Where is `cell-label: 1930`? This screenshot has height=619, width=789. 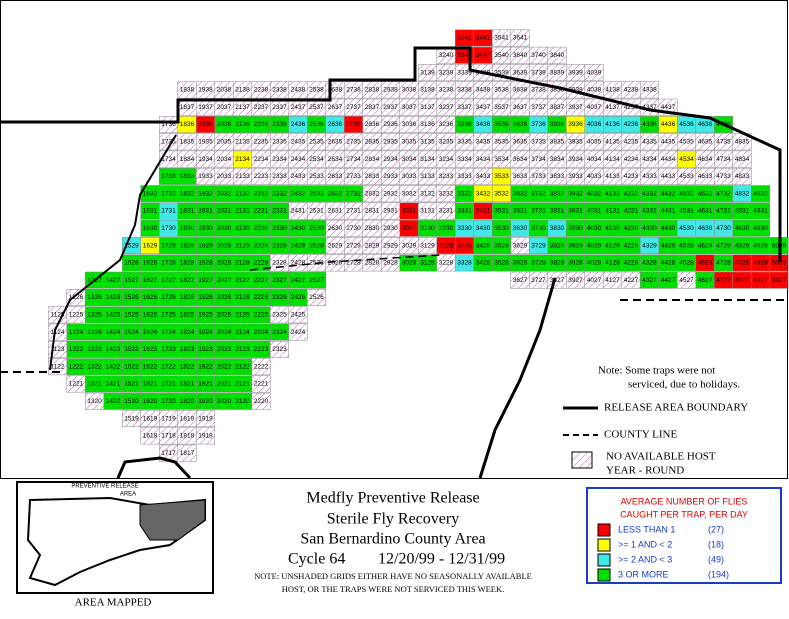
cell-label: 1930 is located at coordinates (205, 228).